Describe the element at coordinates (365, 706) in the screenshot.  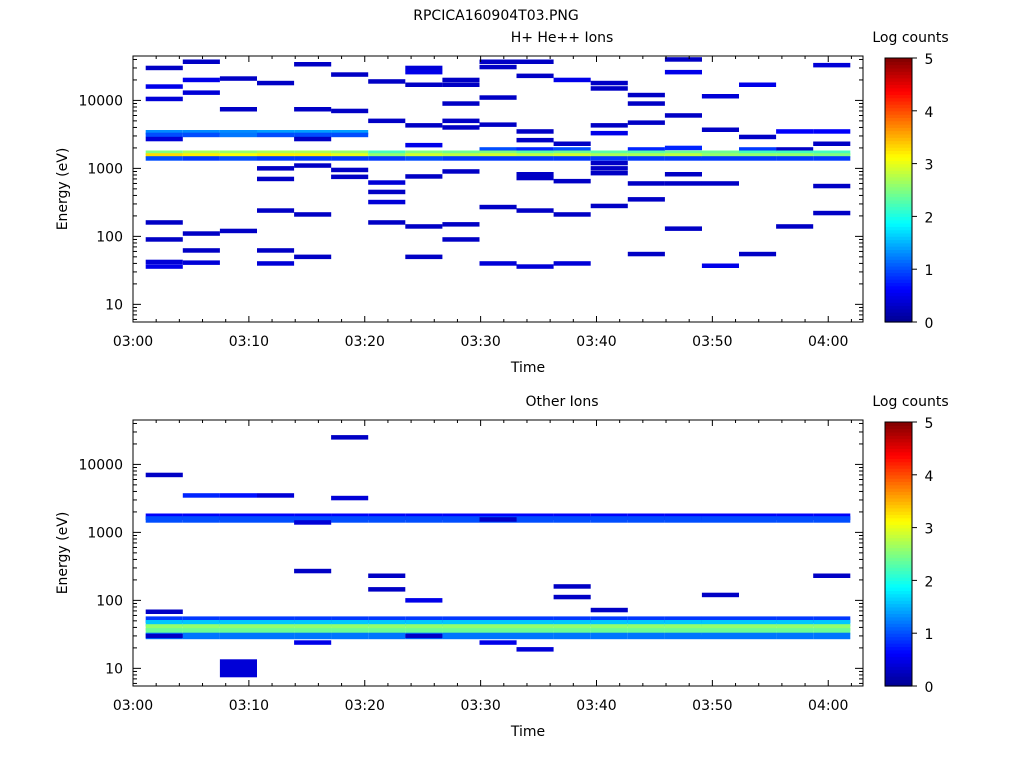
I see `x-tick-label: 03:20` at that location.